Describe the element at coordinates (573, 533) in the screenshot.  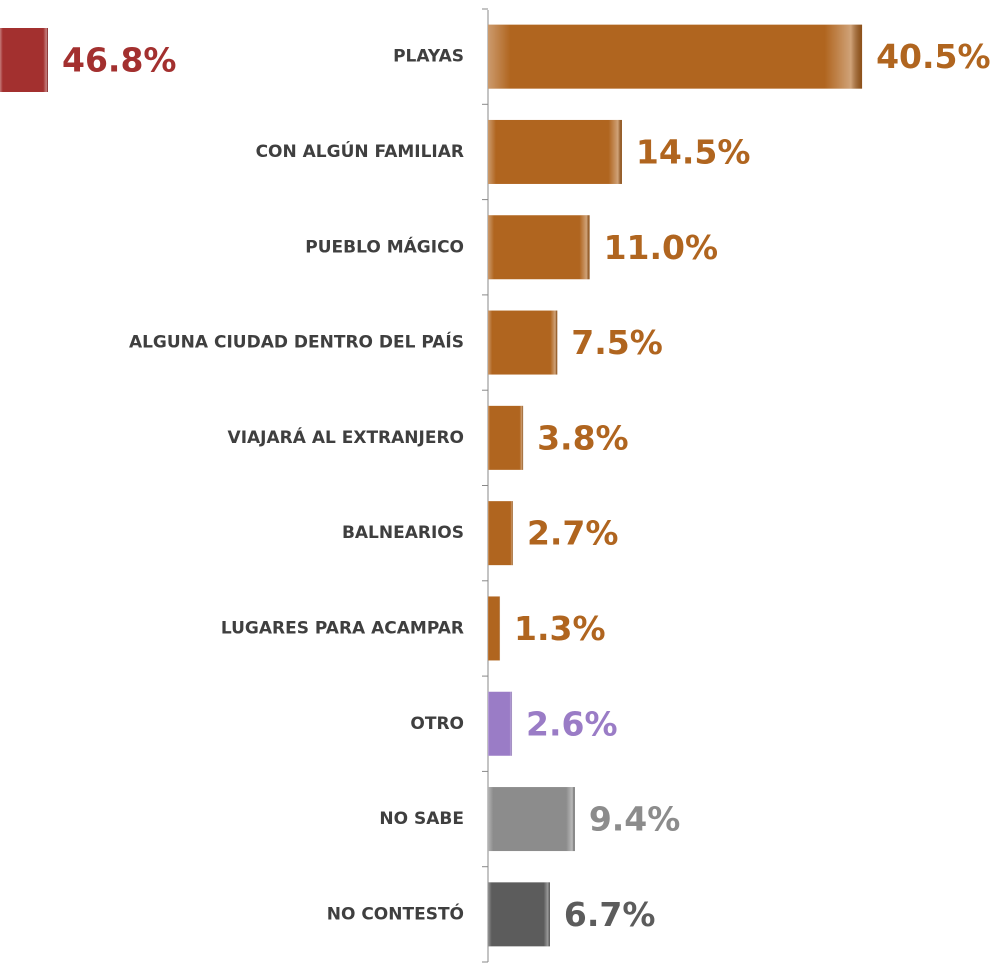
I see `value-label: 2.7%` at that location.